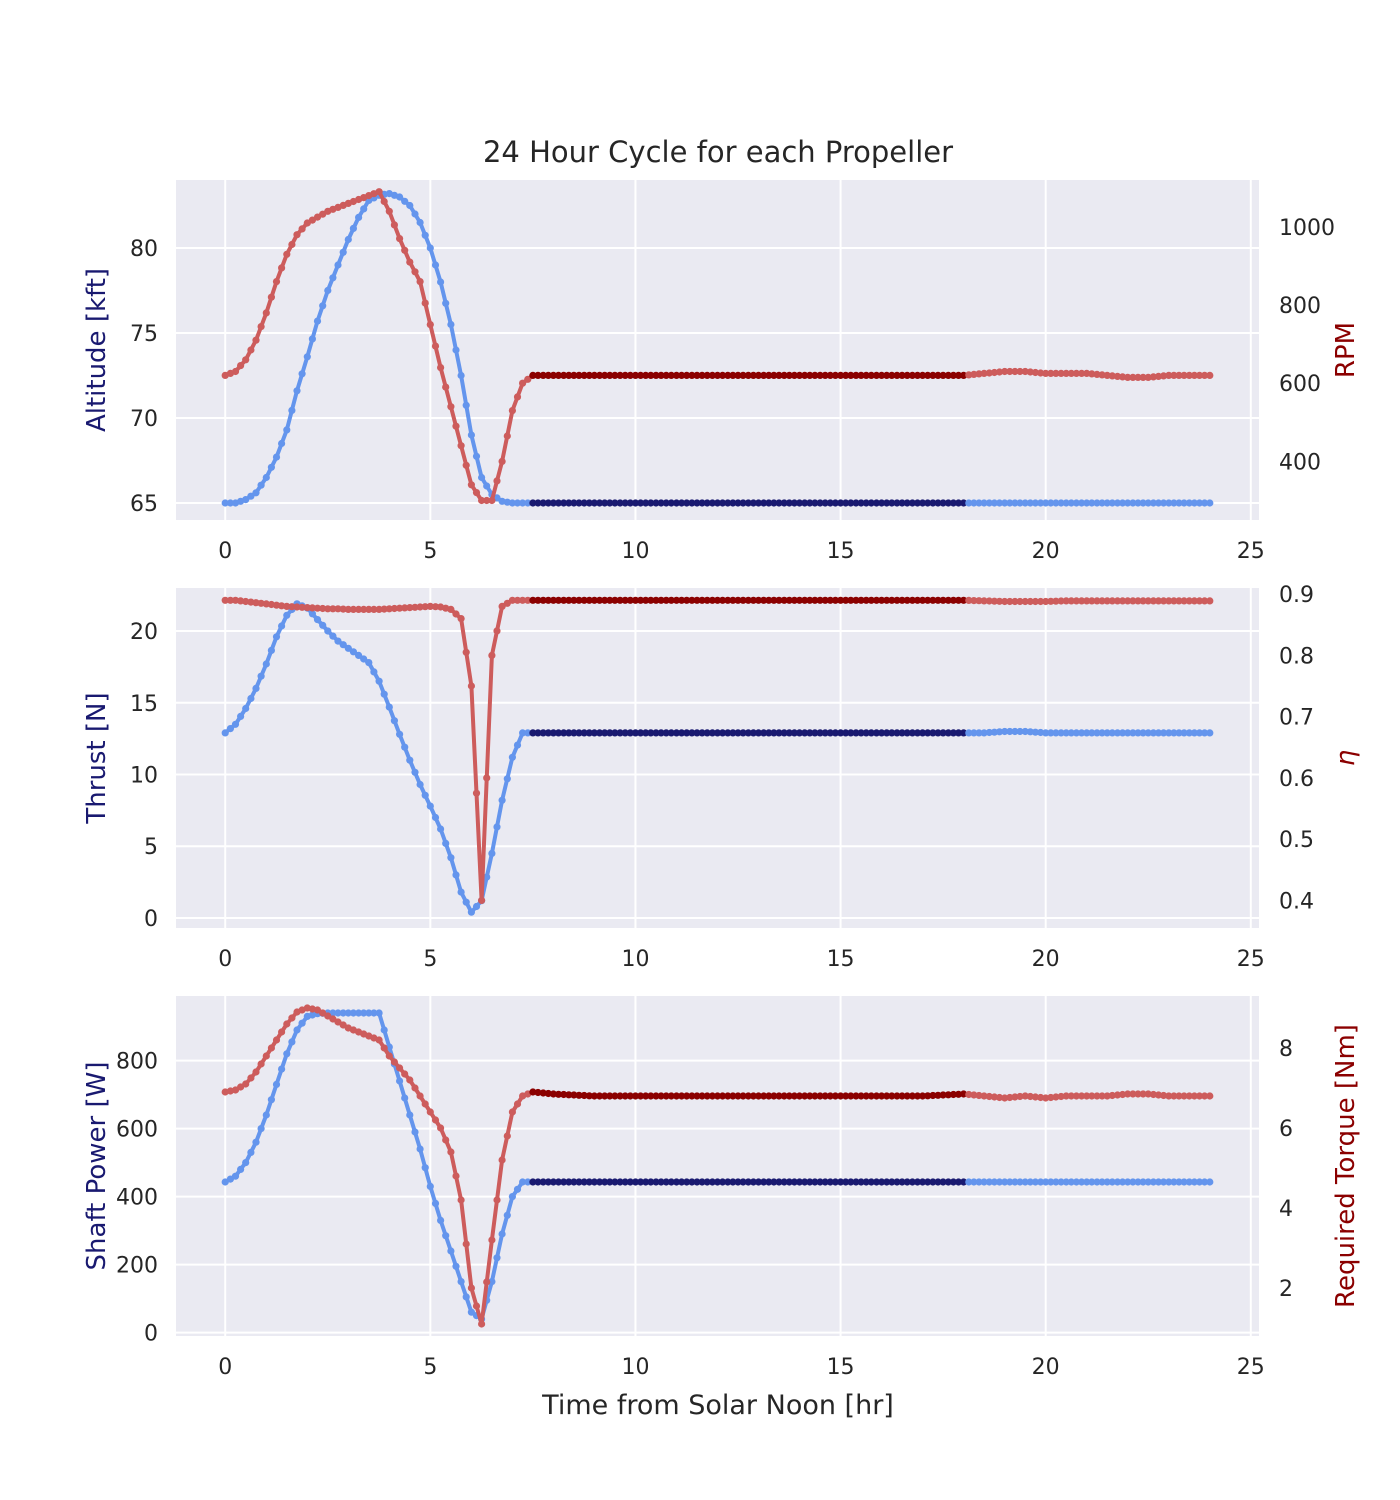 Image resolution: width=1400 pixels, height=1500 pixels. What do you see at coordinates (635, 1367) in the screenshot?
I see `x-tick-label: 10` at bounding box center [635, 1367].